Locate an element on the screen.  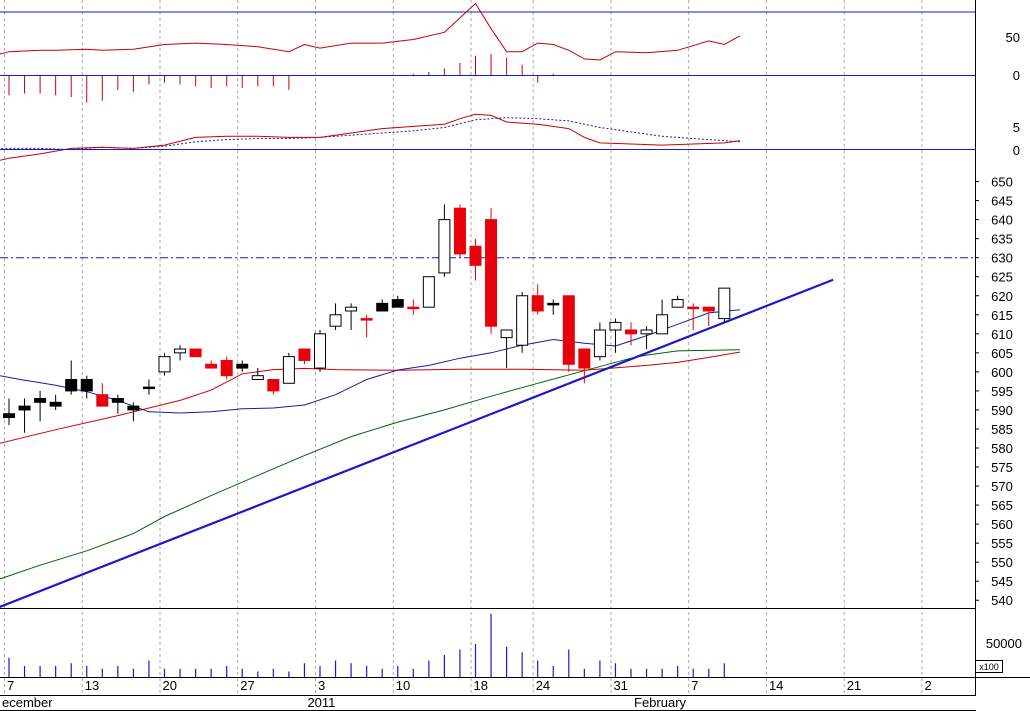
volume-tick-label: 50000 is located at coordinates (1004, 643).